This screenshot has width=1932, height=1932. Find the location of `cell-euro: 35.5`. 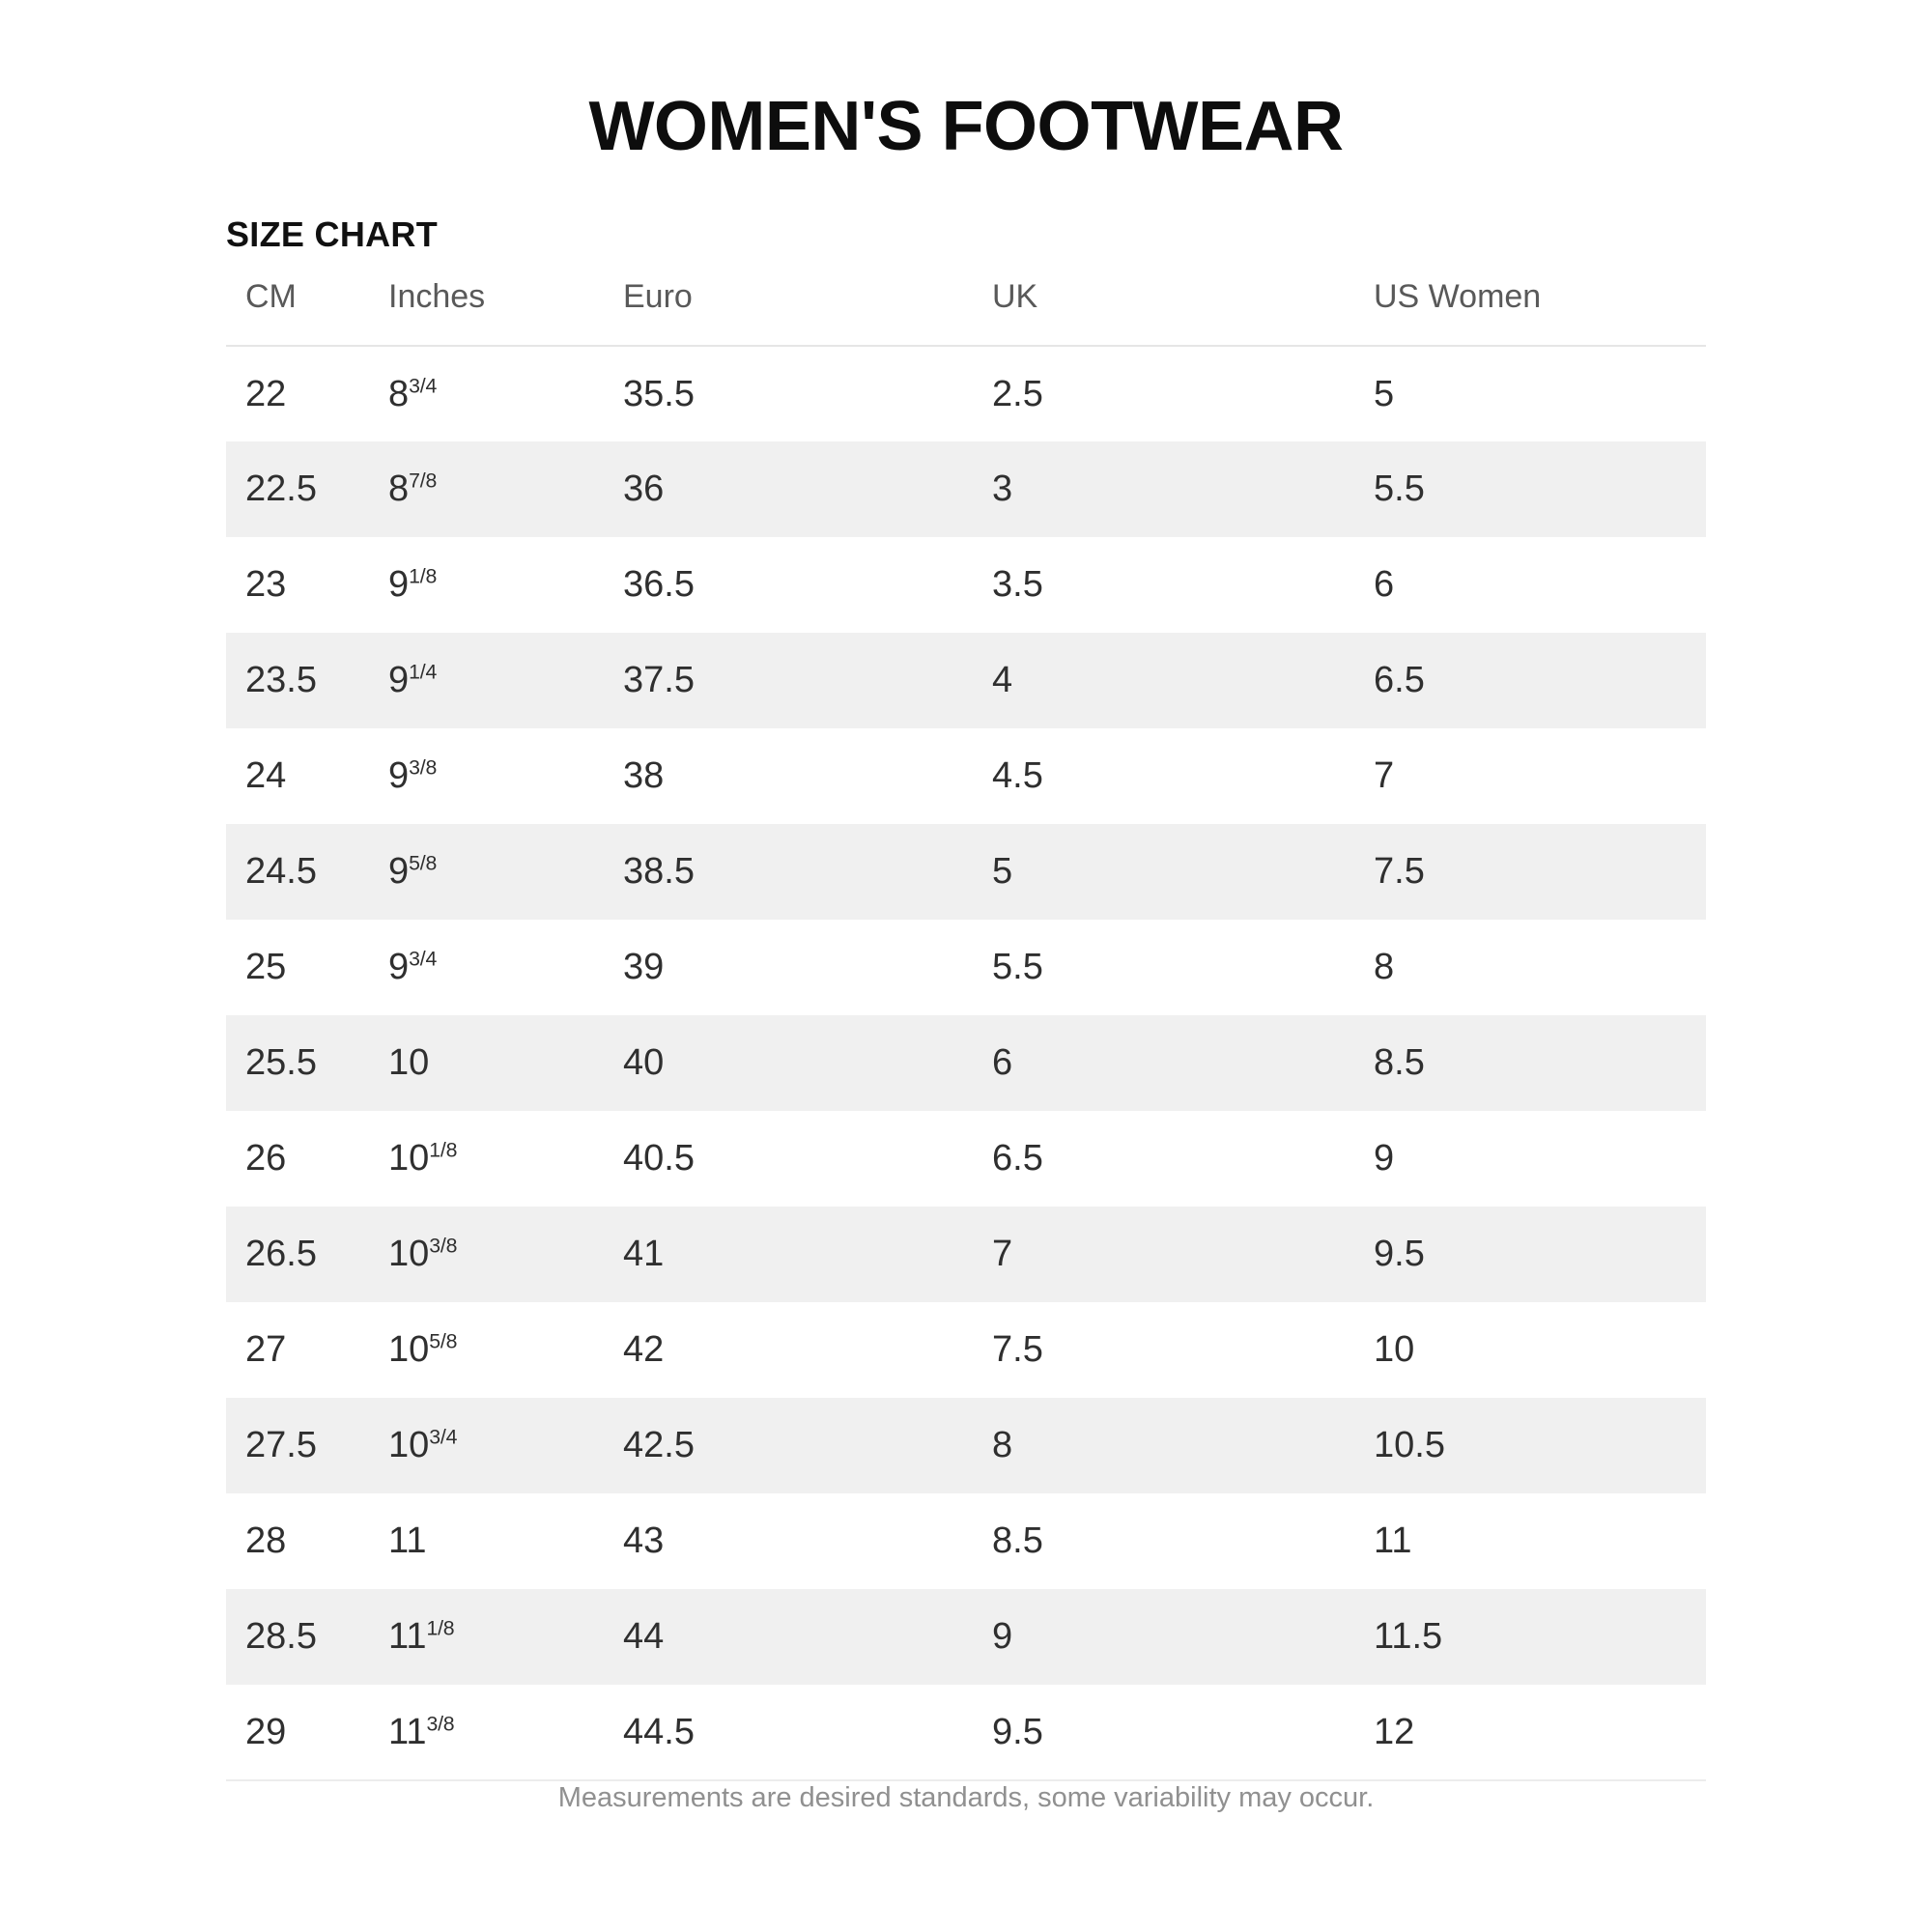

cell-euro: 35.5 is located at coordinates (659, 393).